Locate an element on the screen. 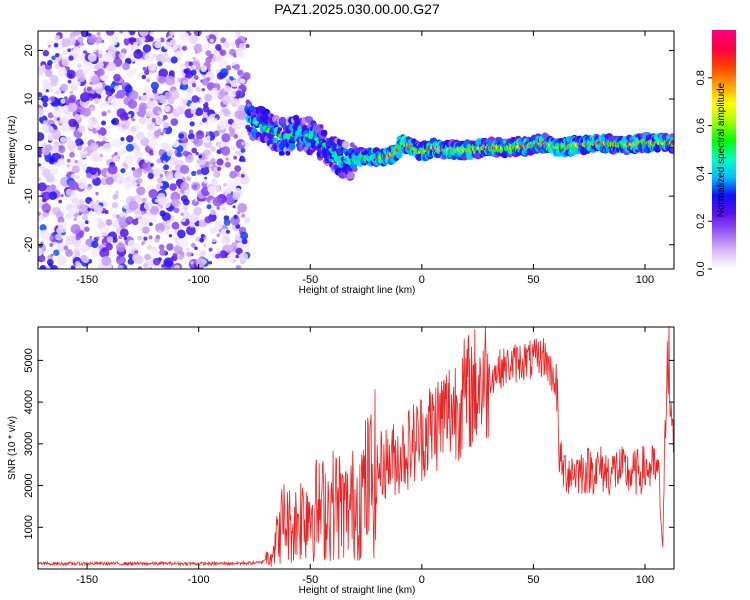  colorbar-label: Normalized spectral amplitude is located at coordinates (721, 149).